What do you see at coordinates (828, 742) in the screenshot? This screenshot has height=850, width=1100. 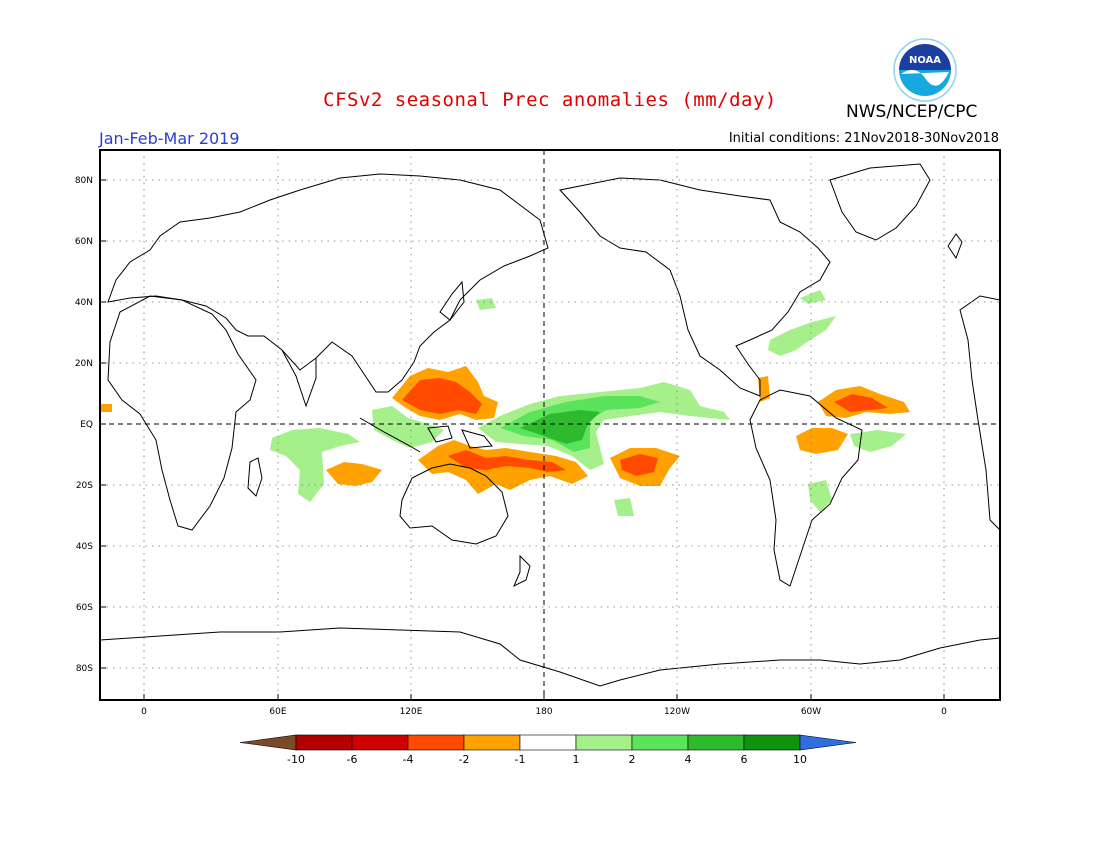 I see `colorbar-extend-high` at bounding box center [828, 742].